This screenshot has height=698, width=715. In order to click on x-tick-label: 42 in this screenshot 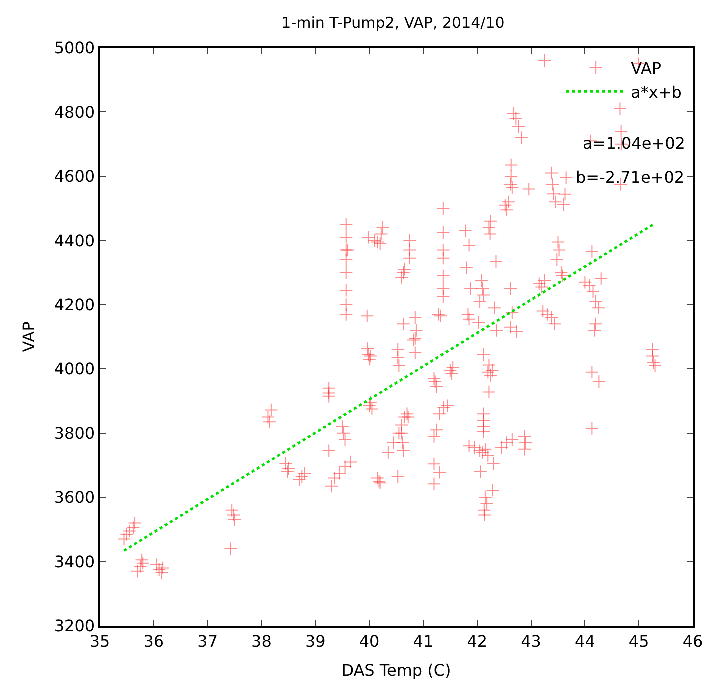, I will do `click(477, 641)`.